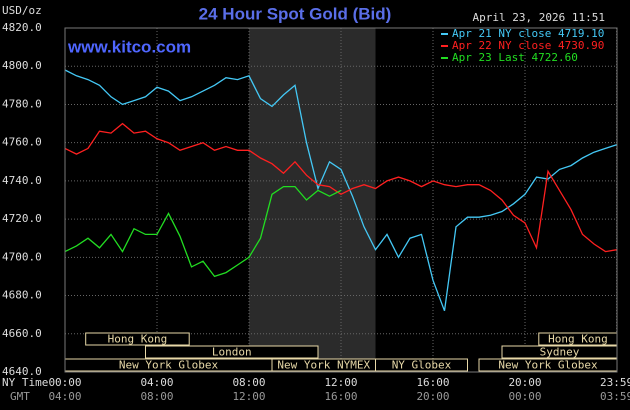 The width and height of the screenshot is (630, 410). I want to click on y-tick-label: 4720.0, so click(22, 218).